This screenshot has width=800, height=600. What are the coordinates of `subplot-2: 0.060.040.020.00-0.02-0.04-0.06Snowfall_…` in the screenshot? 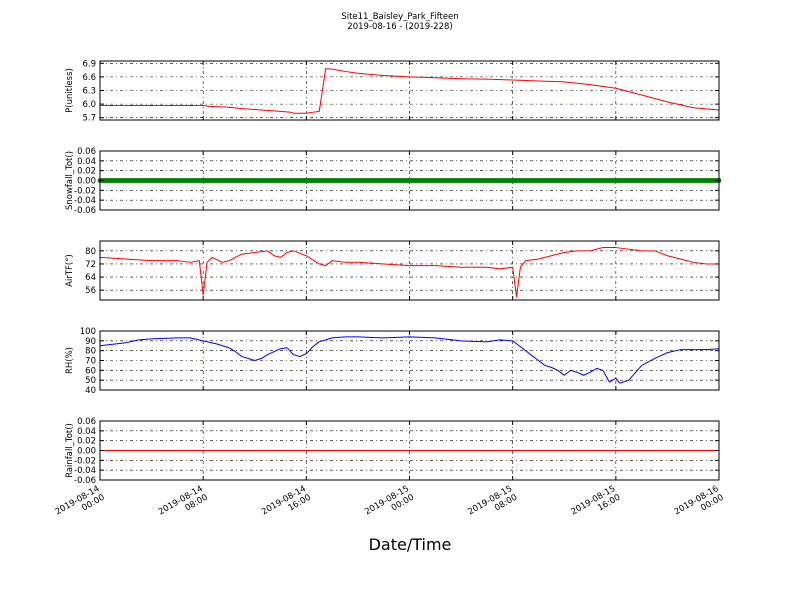 It's located at (393, 181).